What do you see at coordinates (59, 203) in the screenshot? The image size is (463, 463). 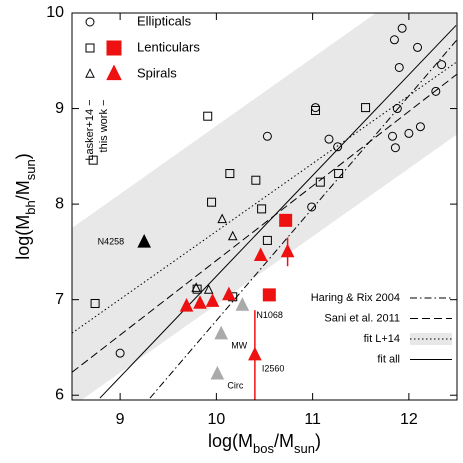 I see `y-tick-label: 8` at bounding box center [59, 203].